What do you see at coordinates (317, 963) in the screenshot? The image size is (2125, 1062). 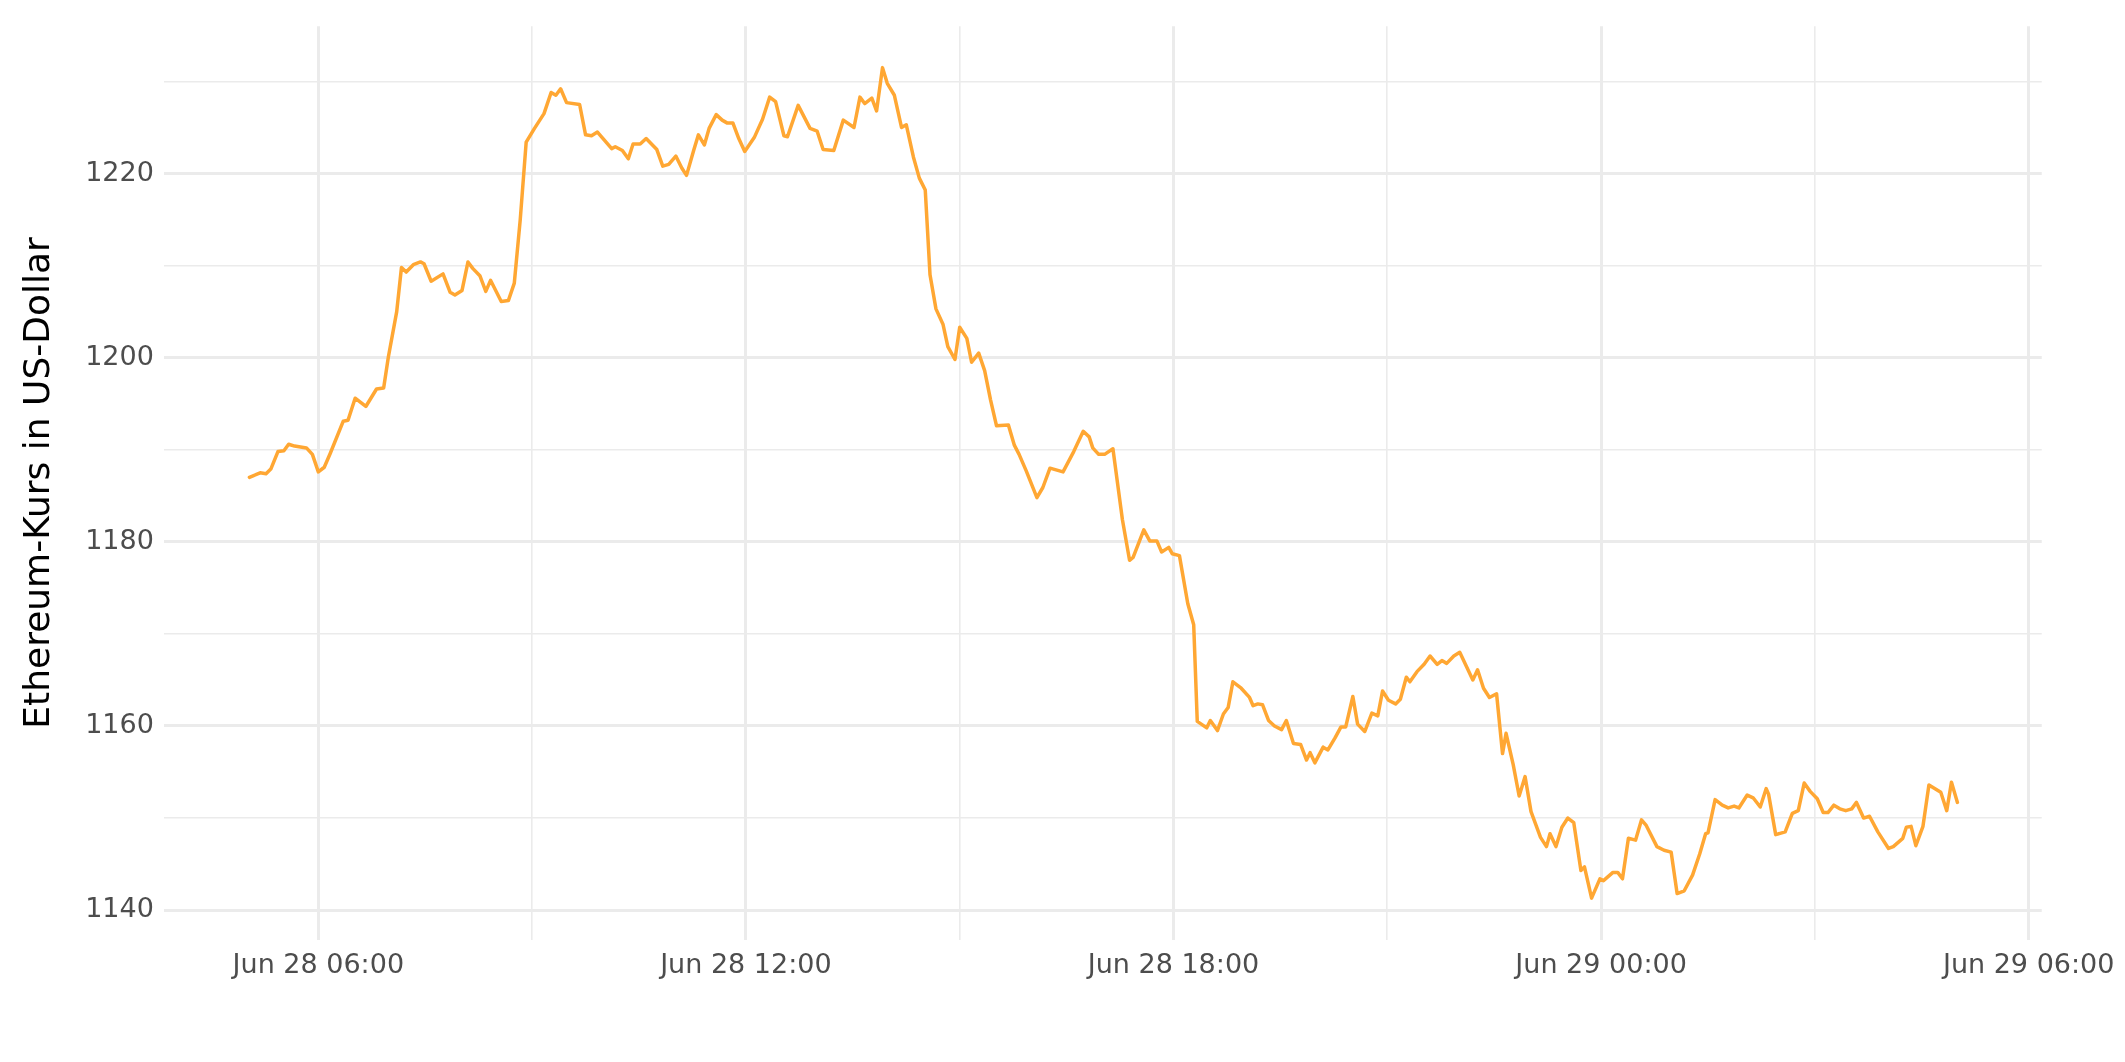 I see `x-tick-label: Jun 28 06:00` at bounding box center [317, 963].